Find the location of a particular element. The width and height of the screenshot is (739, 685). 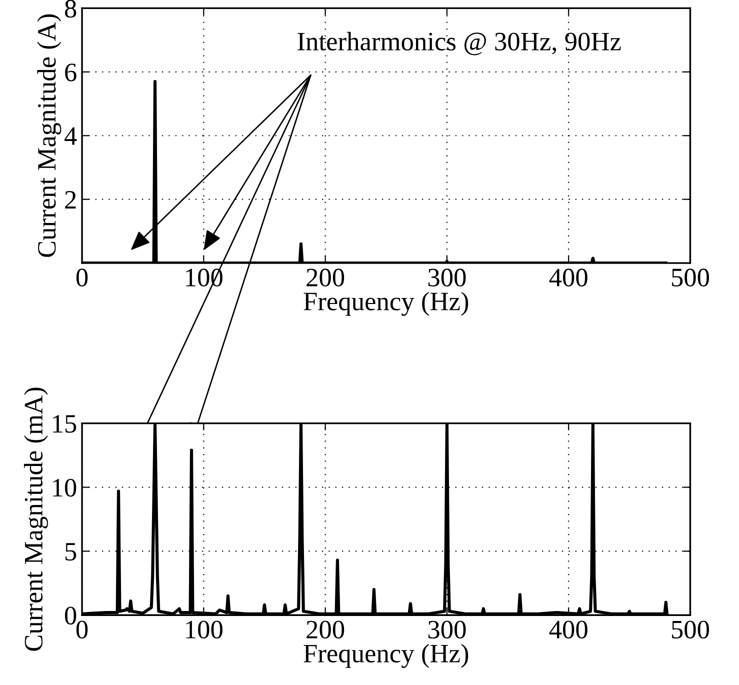

y-tick-label: 6 is located at coordinates (70, 73).